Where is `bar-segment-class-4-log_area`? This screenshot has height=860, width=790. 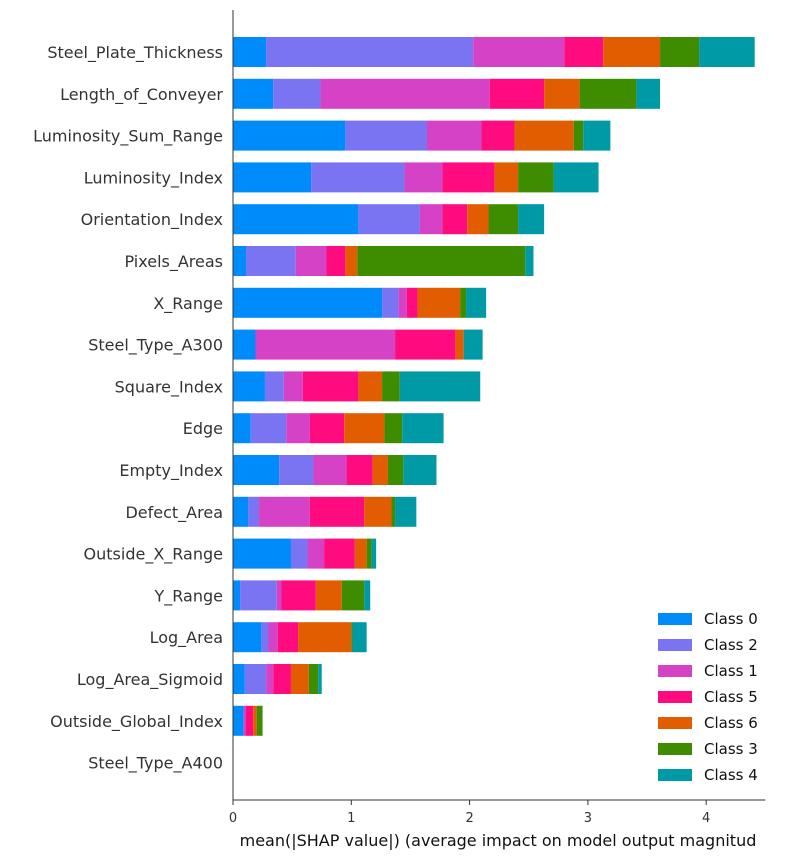
bar-segment-class-4-log_area is located at coordinates (359, 637).